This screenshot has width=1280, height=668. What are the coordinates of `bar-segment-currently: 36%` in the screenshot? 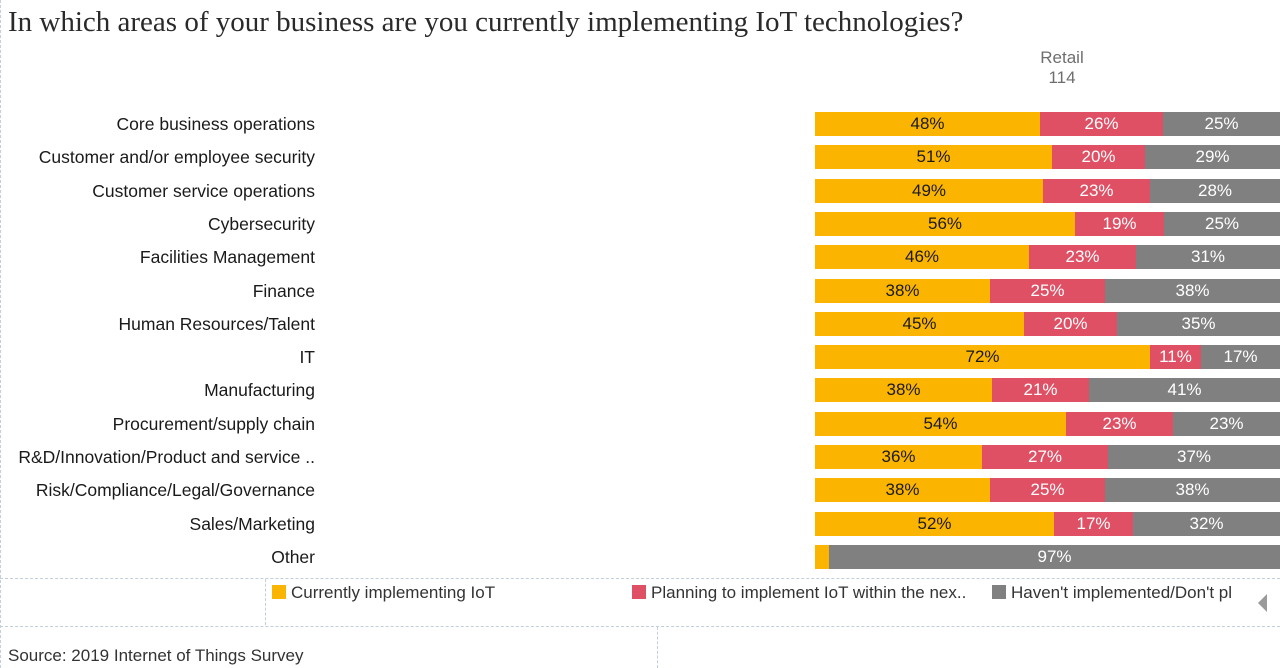 It's located at (898, 457).